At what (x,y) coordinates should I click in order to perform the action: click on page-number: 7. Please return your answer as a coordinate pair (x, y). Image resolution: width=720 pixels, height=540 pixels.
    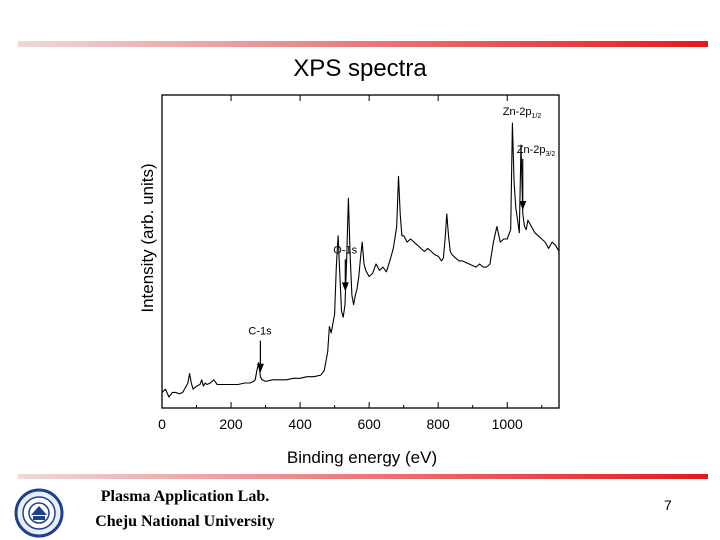
    Looking at the image, I should click on (668, 505).